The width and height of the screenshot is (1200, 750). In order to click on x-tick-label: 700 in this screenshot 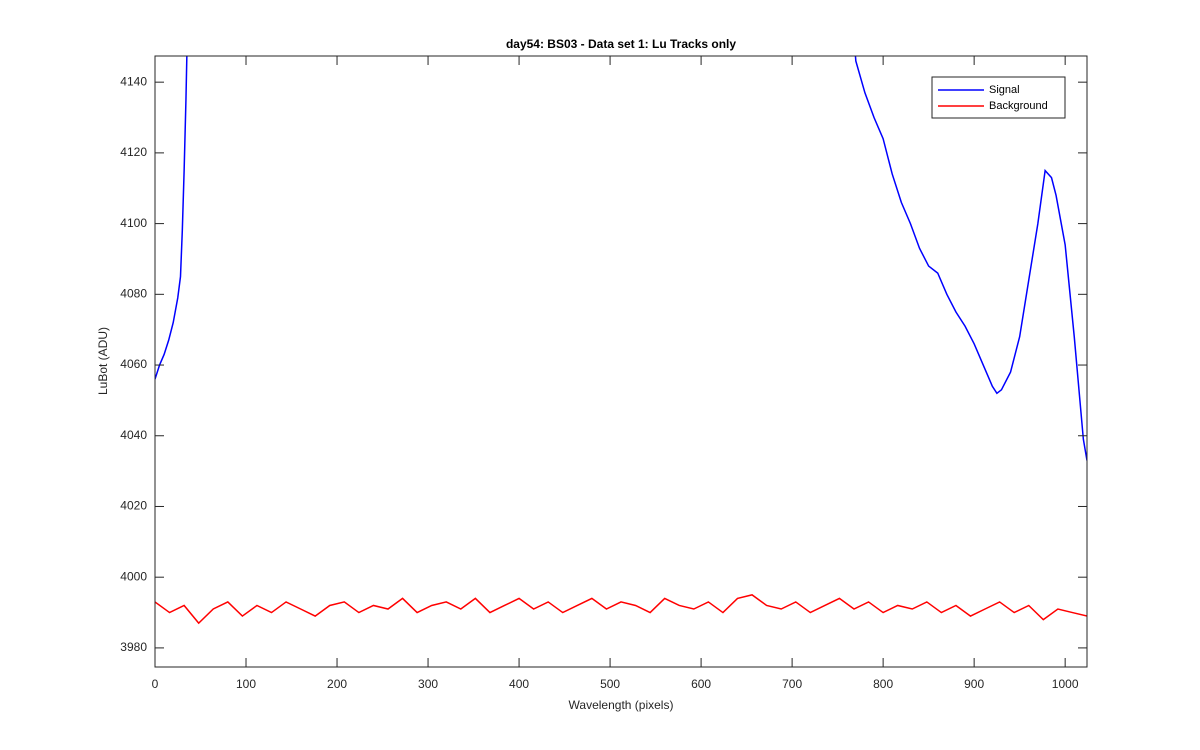, I will do `click(792, 684)`.